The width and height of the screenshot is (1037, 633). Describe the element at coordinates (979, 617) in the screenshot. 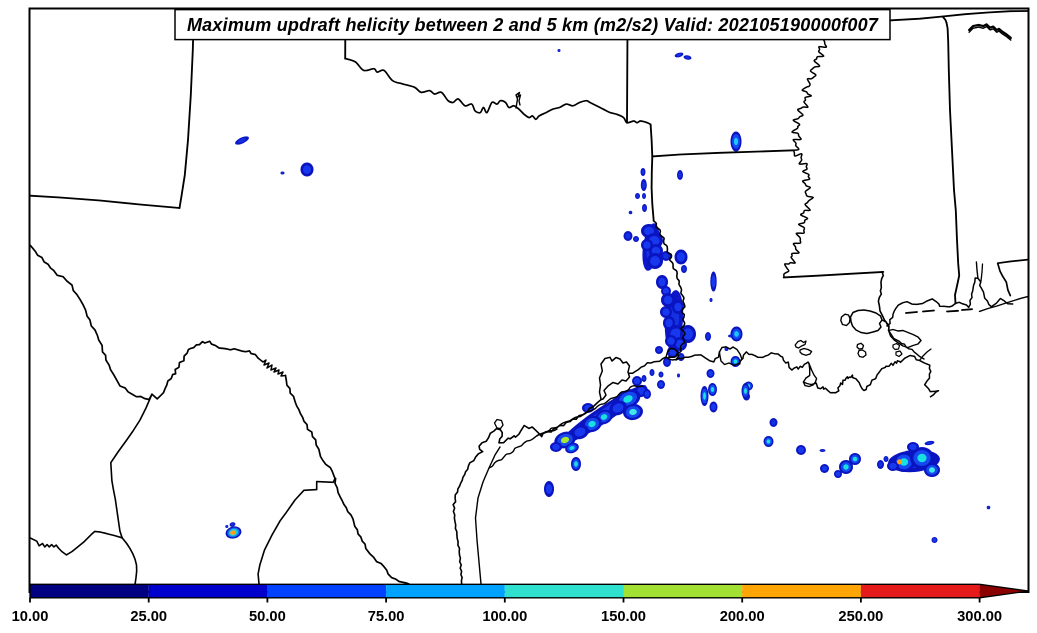

I see `svg-text: 300.00` at that location.